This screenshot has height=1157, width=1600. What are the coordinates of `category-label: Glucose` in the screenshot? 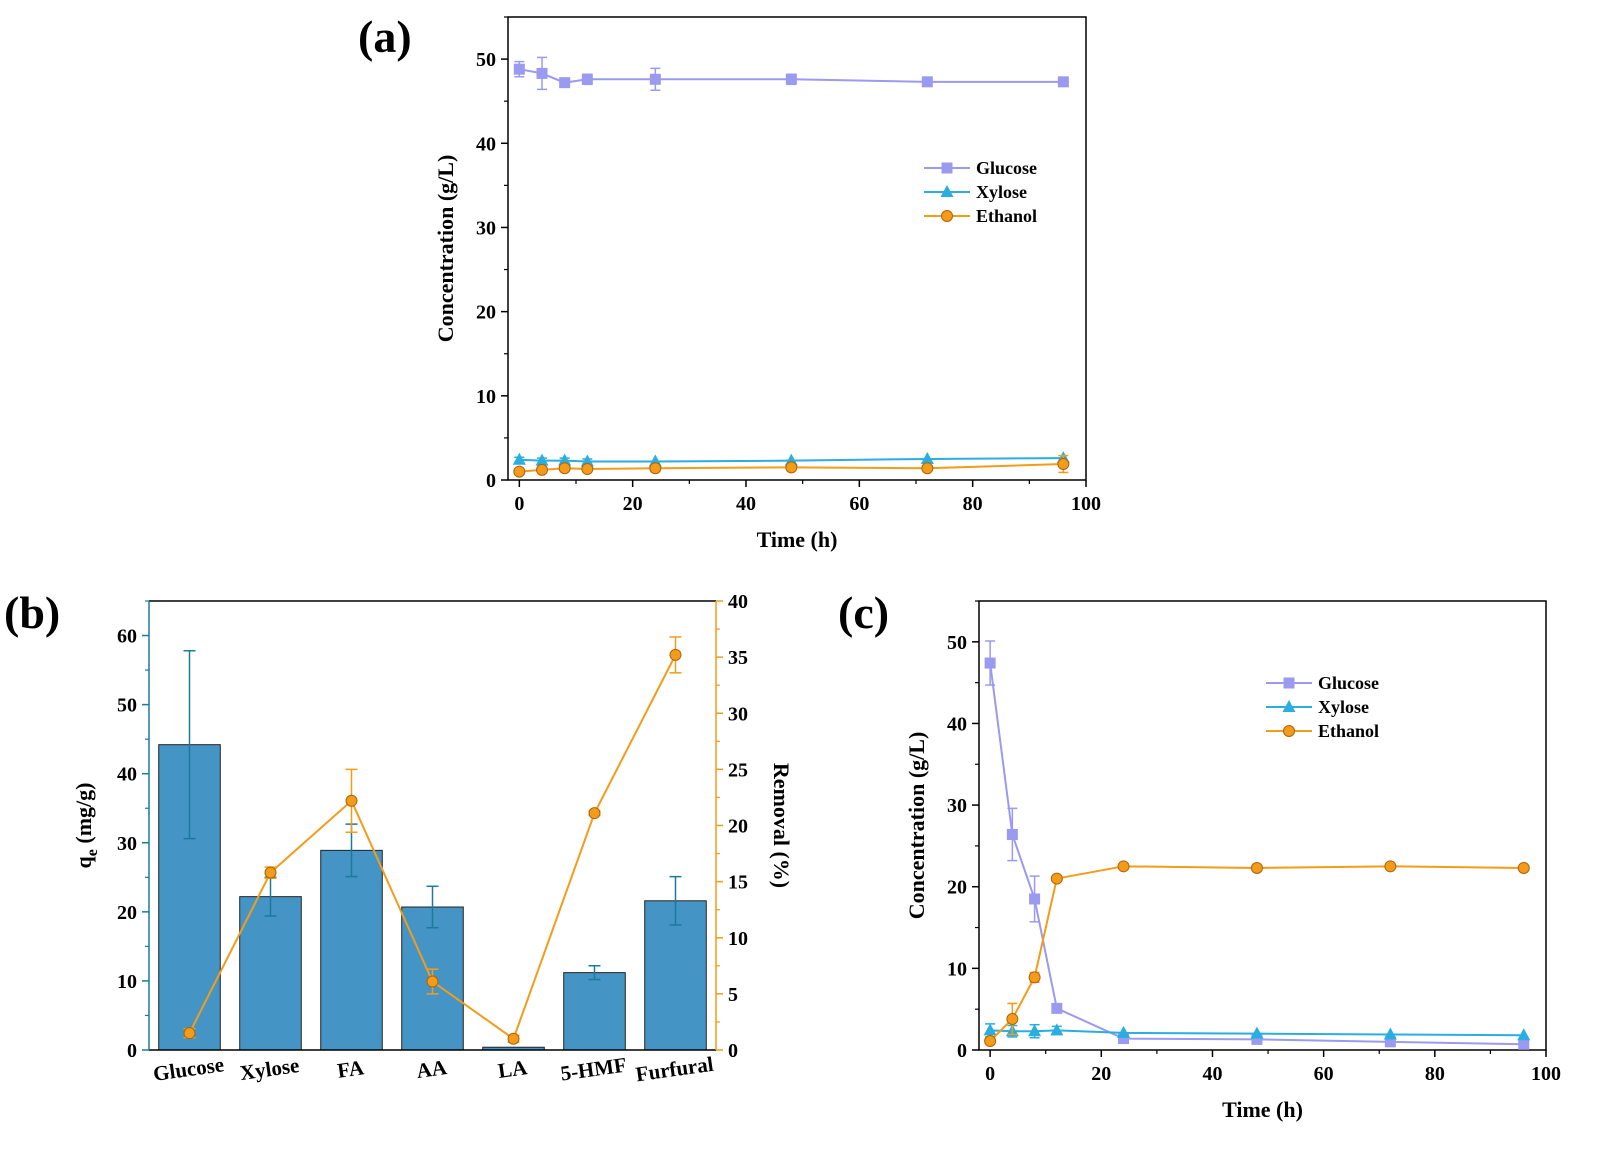 It's located at (189, 1069).